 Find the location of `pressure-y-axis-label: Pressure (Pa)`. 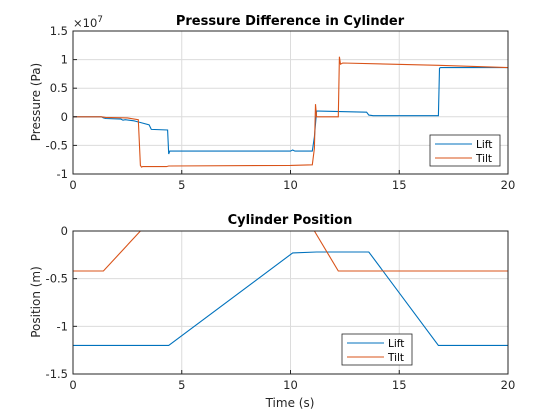

pressure-y-axis-label: Pressure (Pa) is located at coordinates (36, 102).